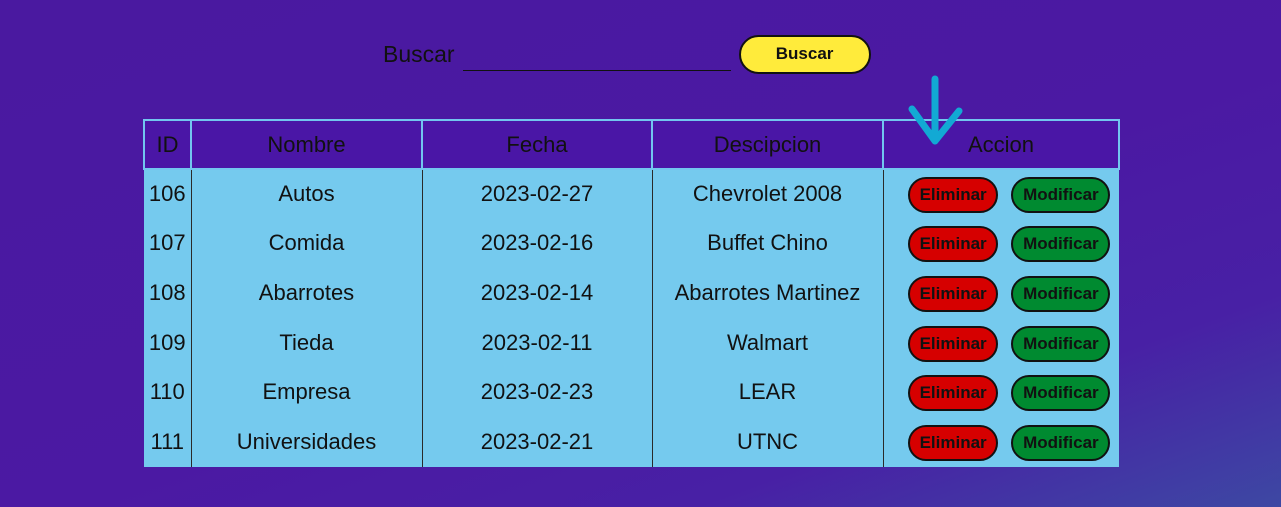 The height and width of the screenshot is (507, 1281). What do you see at coordinates (306, 144) in the screenshot?
I see `column-header-nombre: Nombre` at bounding box center [306, 144].